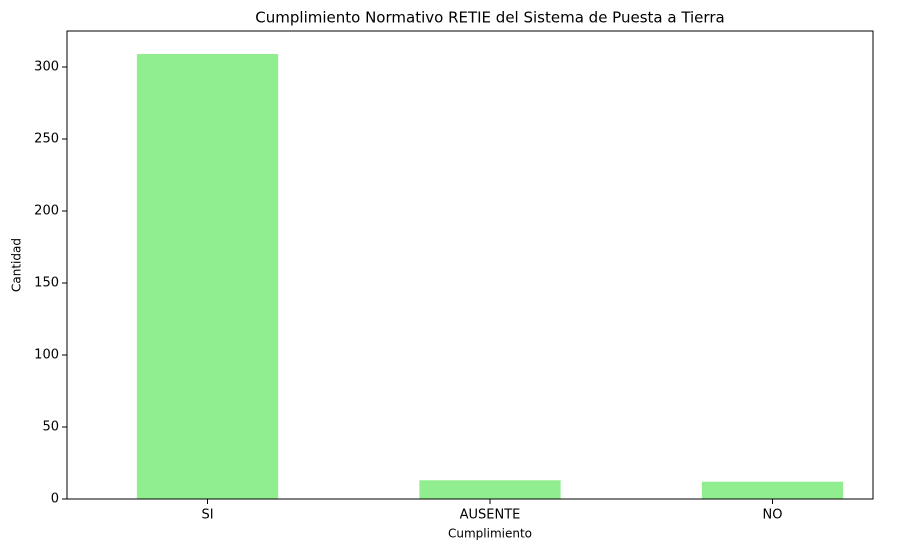 The width and height of the screenshot is (902, 542). What do you see at coordinates (46, 211) in the screenshot?
I see `y-tick-label: 200` at bounding box center [46, 211].